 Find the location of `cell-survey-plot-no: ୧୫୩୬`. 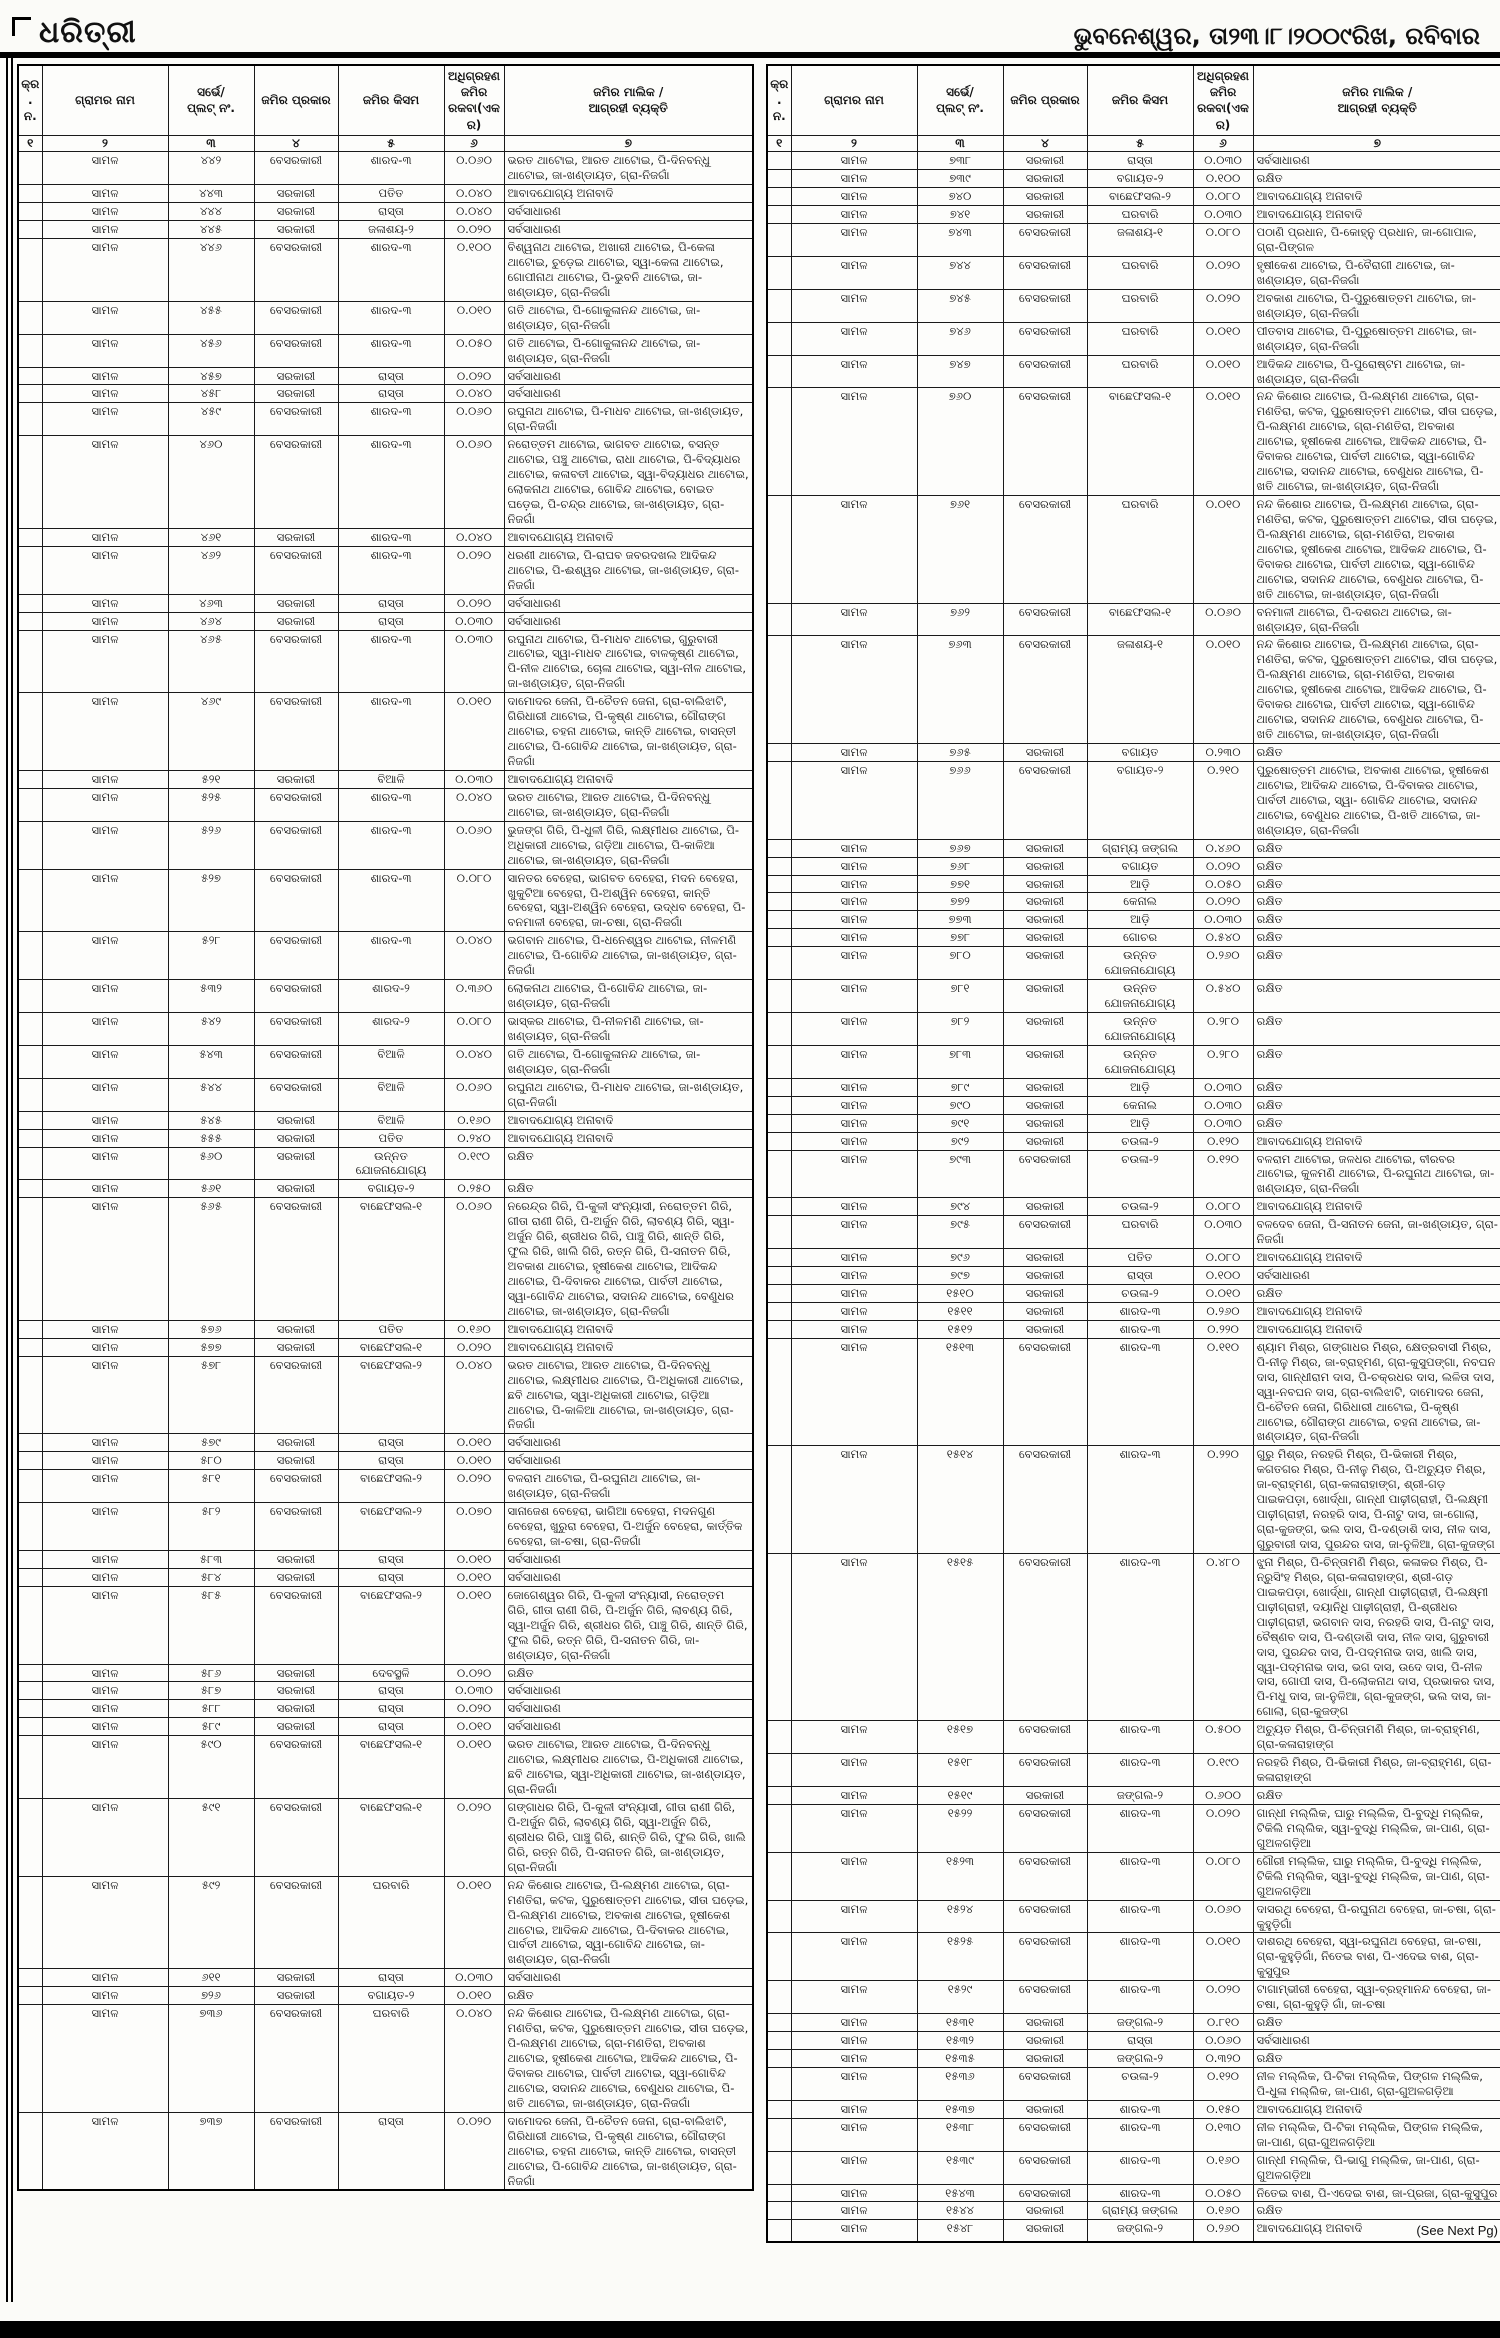

cell-survey-plot-no: ୧୫୩୬ is located at coordinates (960, 2083).